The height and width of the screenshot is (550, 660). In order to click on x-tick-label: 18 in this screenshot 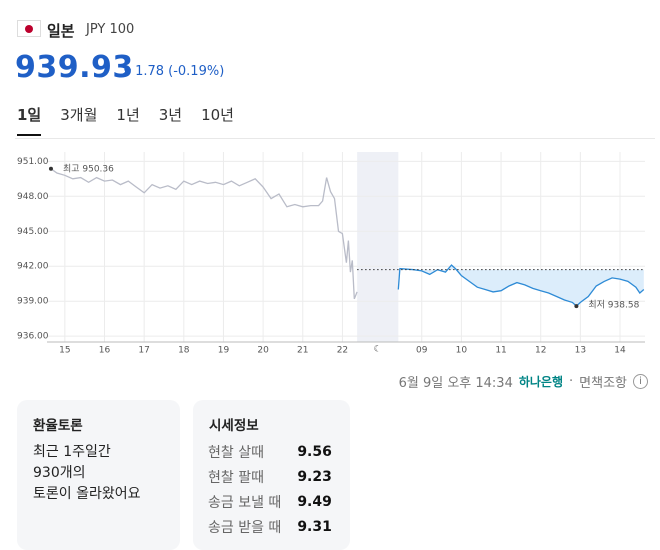, I will do `click(184, 351)`.